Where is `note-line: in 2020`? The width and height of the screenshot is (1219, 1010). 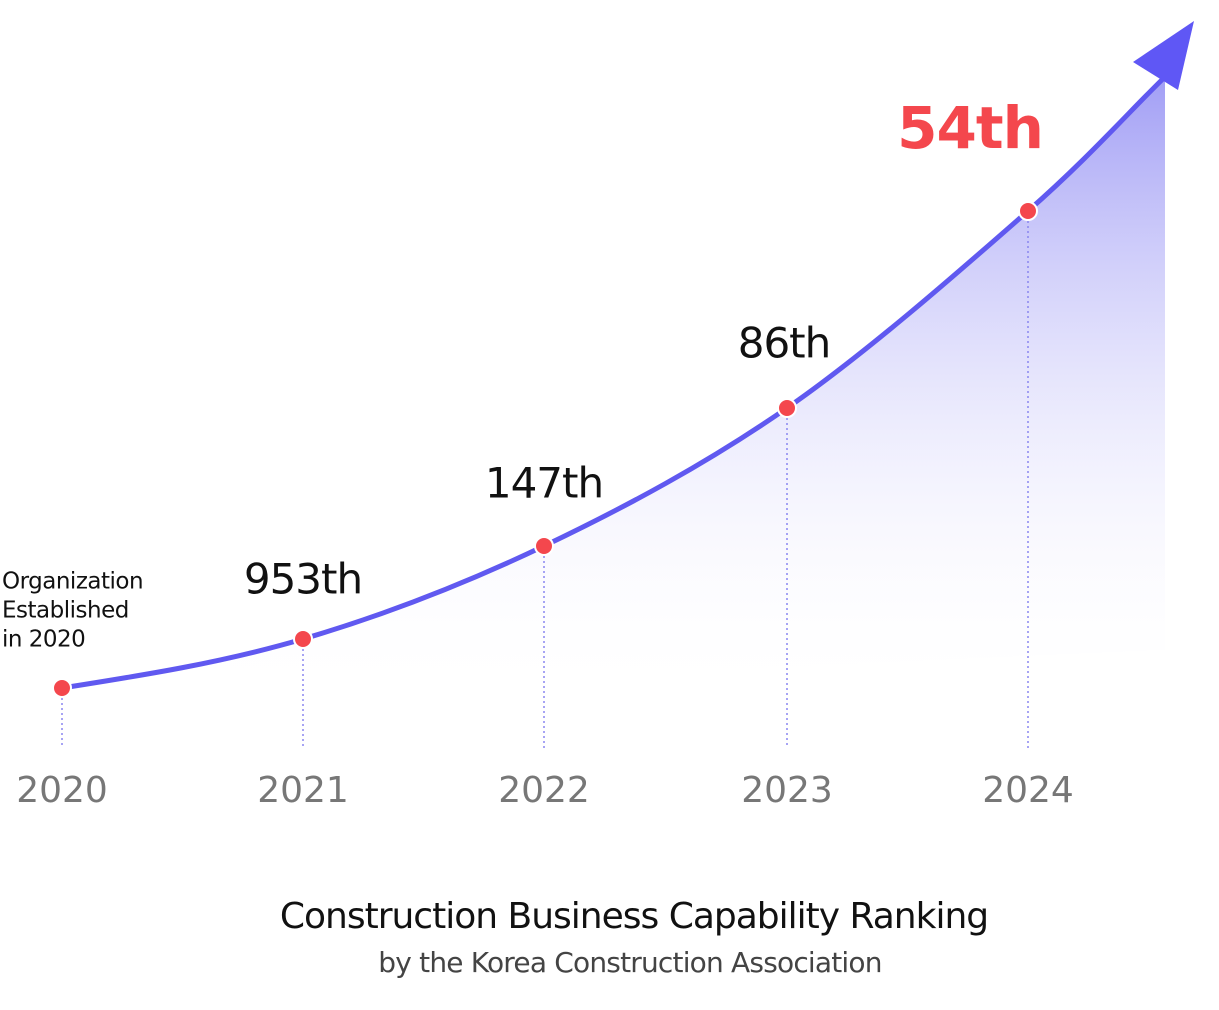 note-line: in 2020 is located at coordinates (43, 640).